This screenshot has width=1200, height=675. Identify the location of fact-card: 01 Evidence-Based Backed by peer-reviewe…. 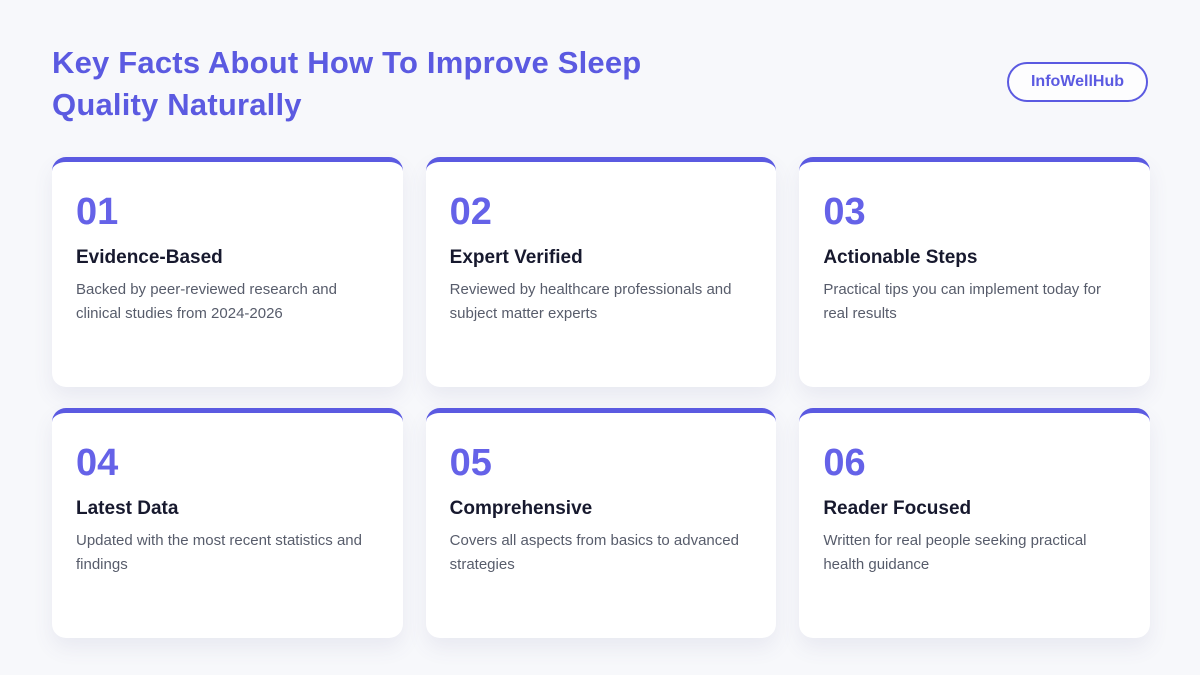
(227, 272).